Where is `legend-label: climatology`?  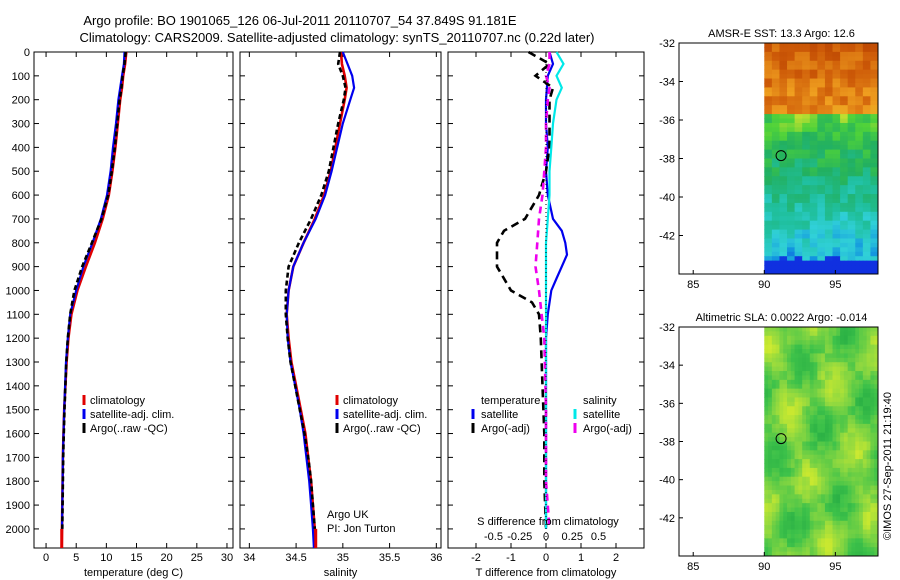
legend-label: climatology is located at coordinates (118, 401).